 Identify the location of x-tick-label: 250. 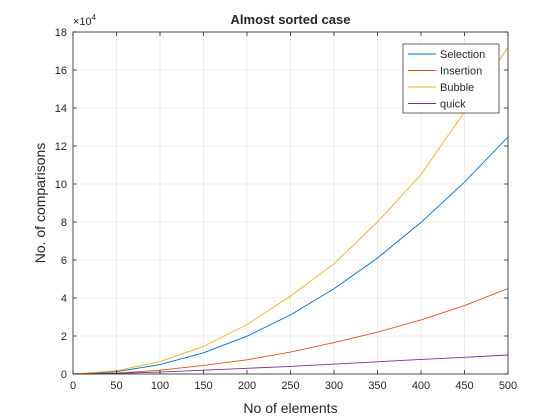
(290, 386).